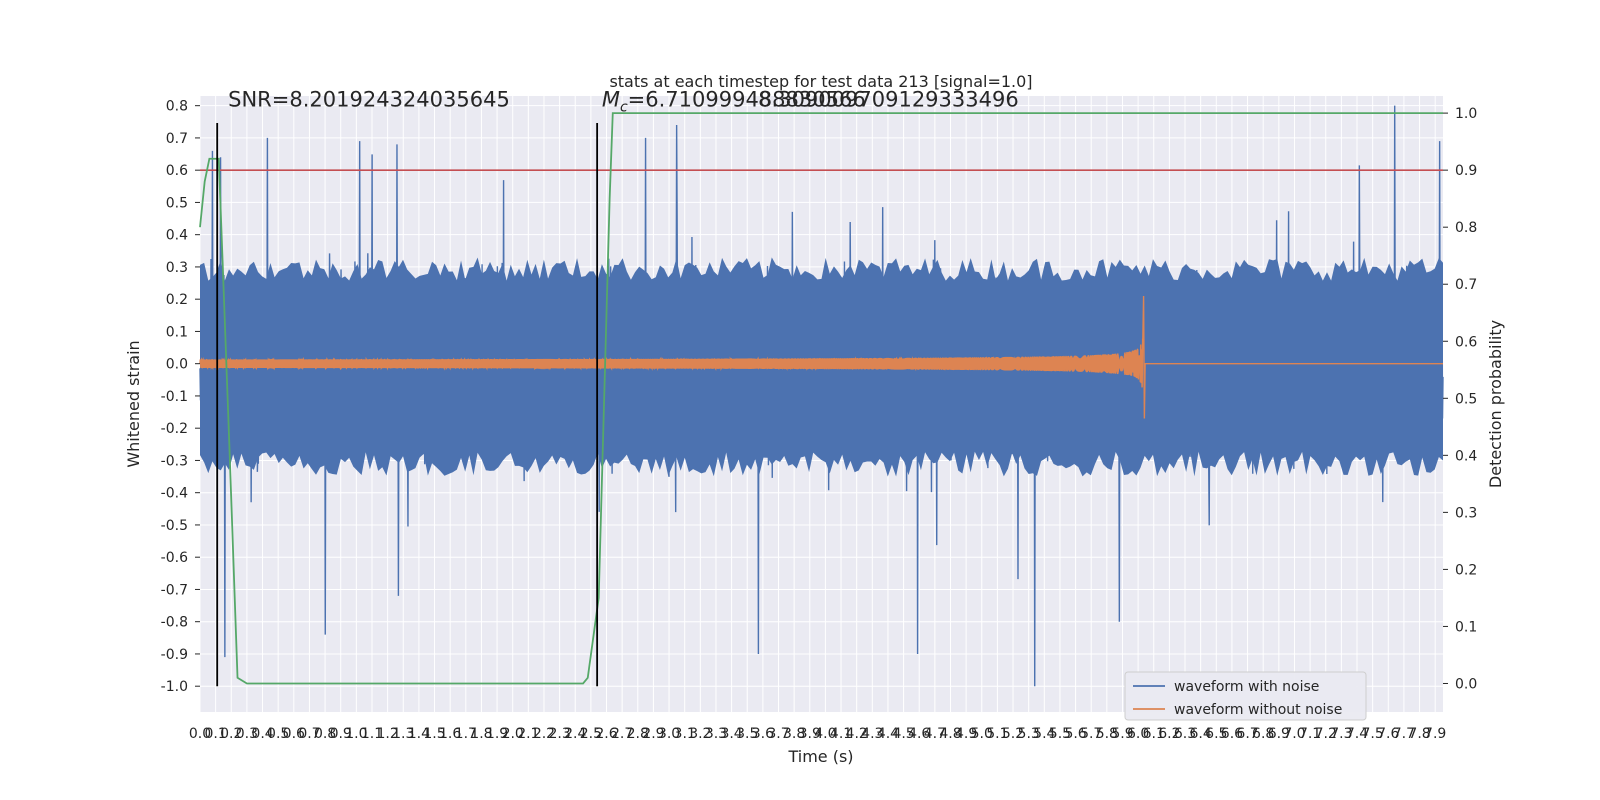  What do you see at coordinates (177, 171) in the screenshot?
I see `y-tick-label: 0.6` at bounding box center [177, 171].